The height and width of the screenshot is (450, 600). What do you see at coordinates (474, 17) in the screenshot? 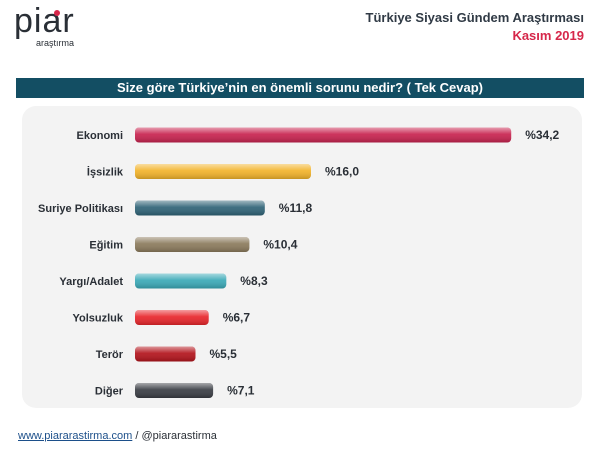
I see `report-title: Türkiye Siyasi Gündem Araştırması` at bounding box center [474, 17].